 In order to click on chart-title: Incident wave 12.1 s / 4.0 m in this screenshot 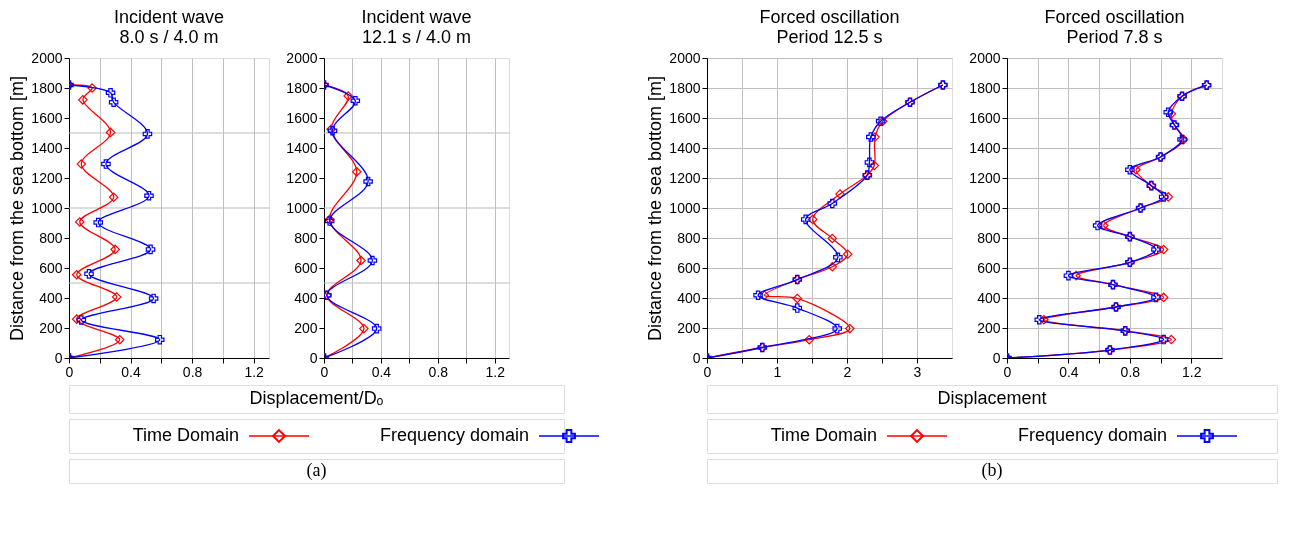, I will do `click(416, 27)`.